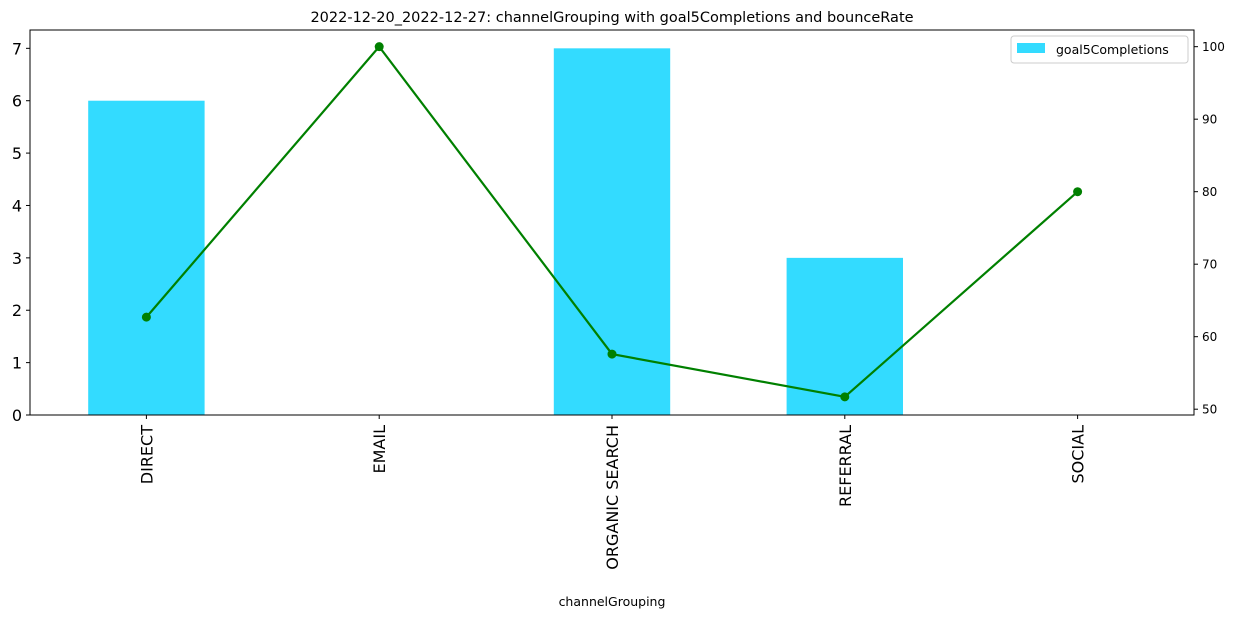  I want to click on x-tick-label: REFERRAL, so click(845, 466).